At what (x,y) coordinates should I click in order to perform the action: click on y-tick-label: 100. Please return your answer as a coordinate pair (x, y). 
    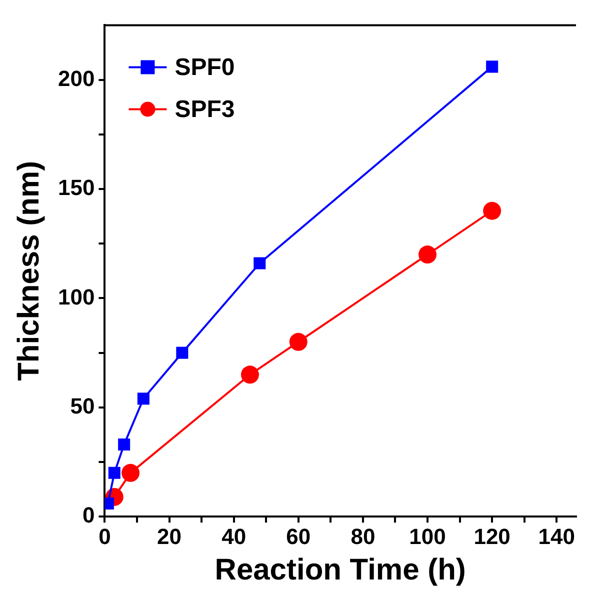
    Looking at the image, I should click on (76, 297).